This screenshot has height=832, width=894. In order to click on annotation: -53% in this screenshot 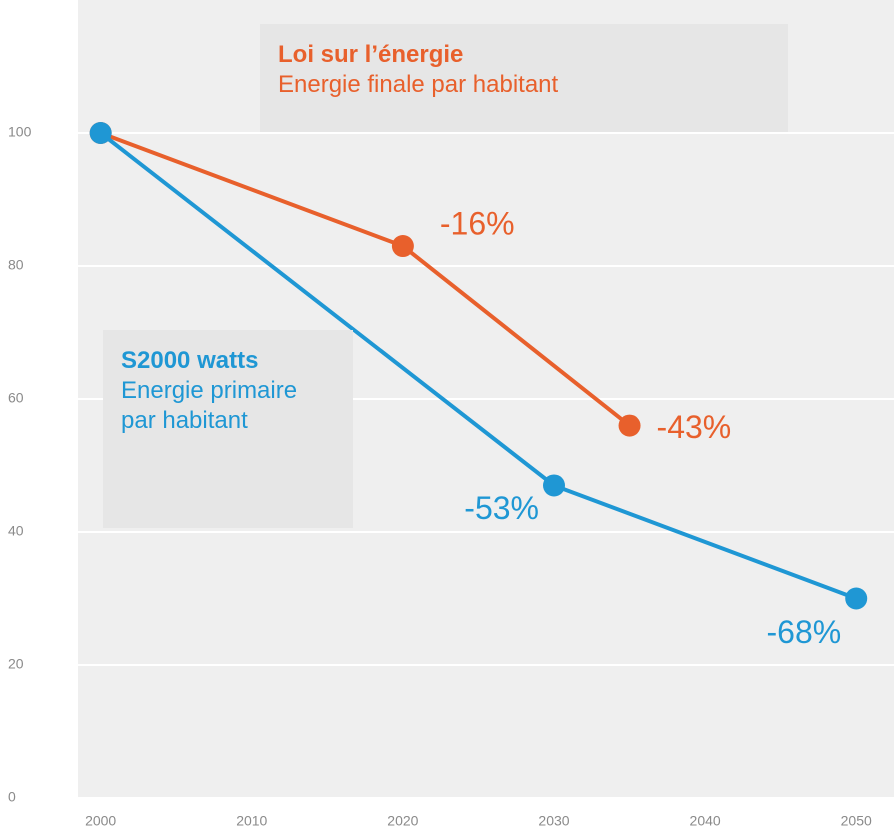, I will do `click(501, 508)`.